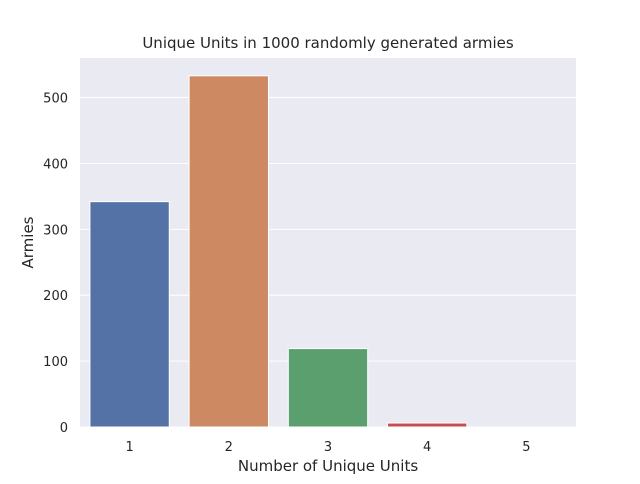 This screenshot has height=484, width=640. What do you see at coordinates (55, 362) in the screenshot?
I see `y-tick-label: 100` at bounding box center [55, 362].